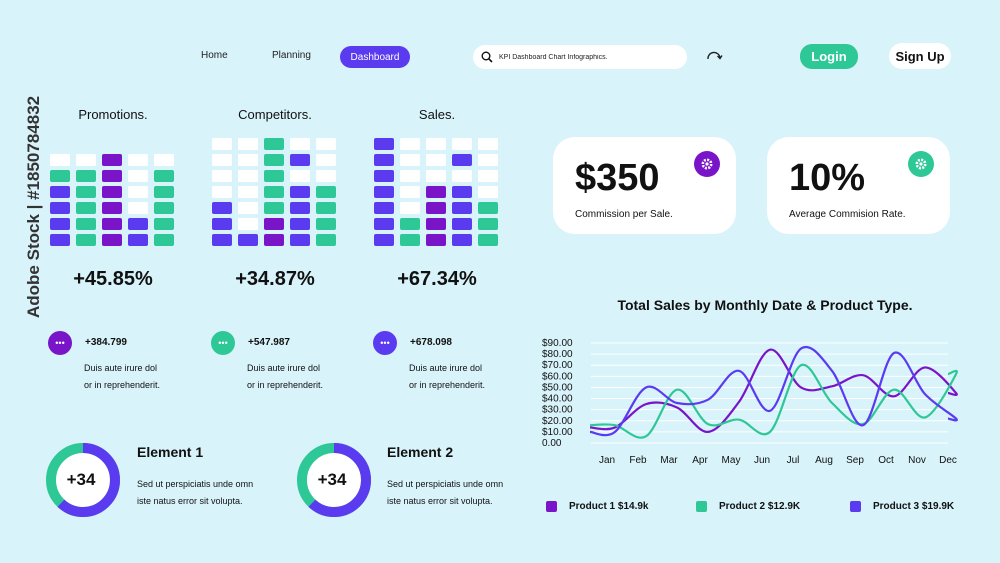 Image resolution: width=1000 pixels, height=563 pixels. I want to click on element2-value: +34, so click(332, 479).